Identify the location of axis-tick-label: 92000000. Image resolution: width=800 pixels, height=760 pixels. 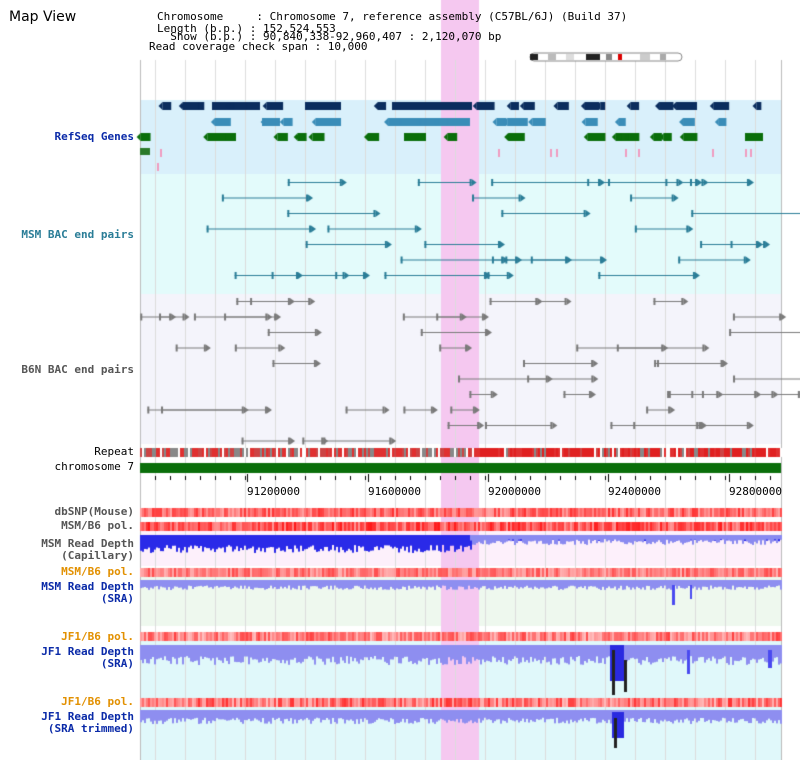
(514, 491).